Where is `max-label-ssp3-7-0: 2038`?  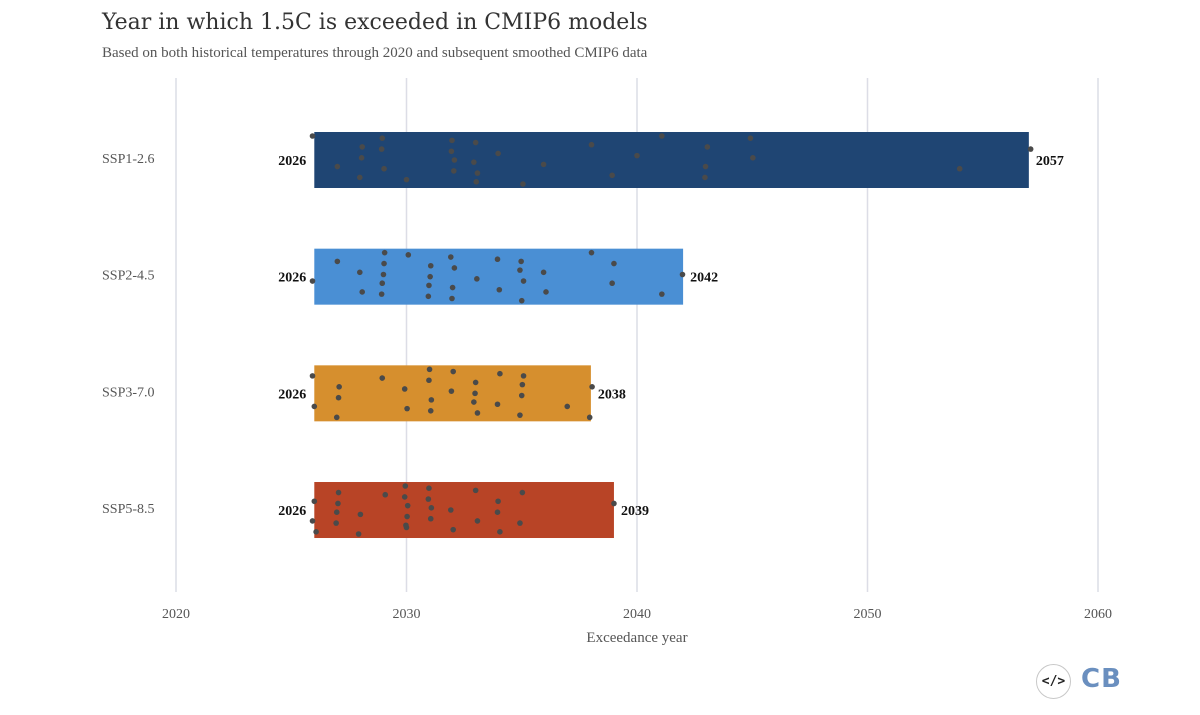
max-label-ssp3-7-0: 2038 is located at coordinates (612, 394).